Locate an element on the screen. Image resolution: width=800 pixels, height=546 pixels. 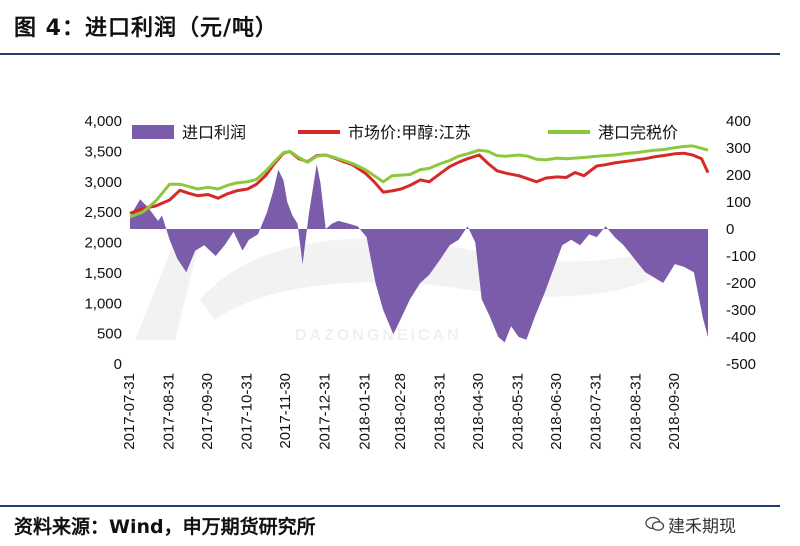
x-tick-label: 2018-07-31 is located at coordinates (596, 411).